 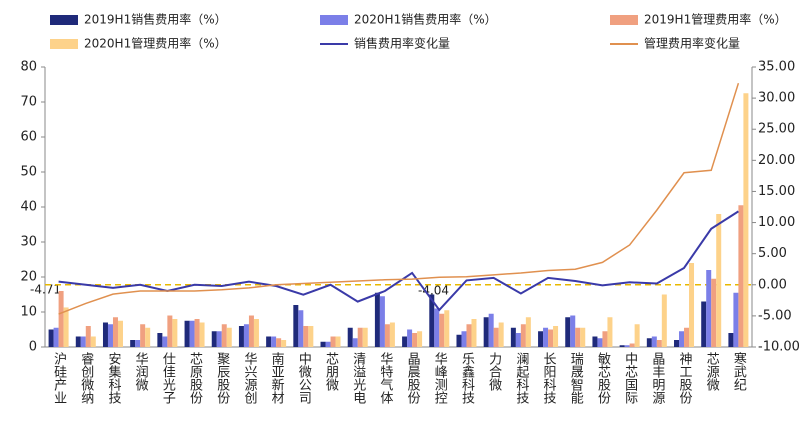 I want to click on y2-tick-label: 10.00, so click(x=776, y=222).